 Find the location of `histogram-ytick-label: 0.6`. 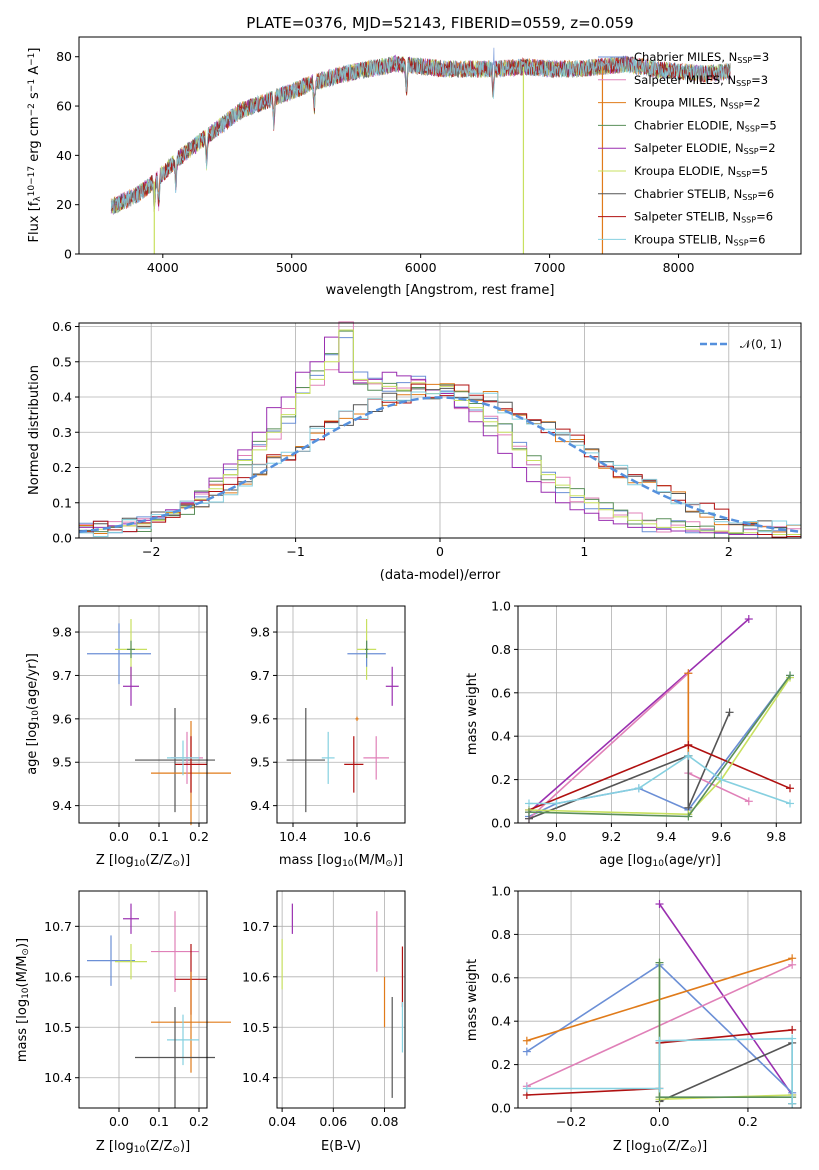

histogram-ytick-label: 0.6 is located at coordinates (62, 326).